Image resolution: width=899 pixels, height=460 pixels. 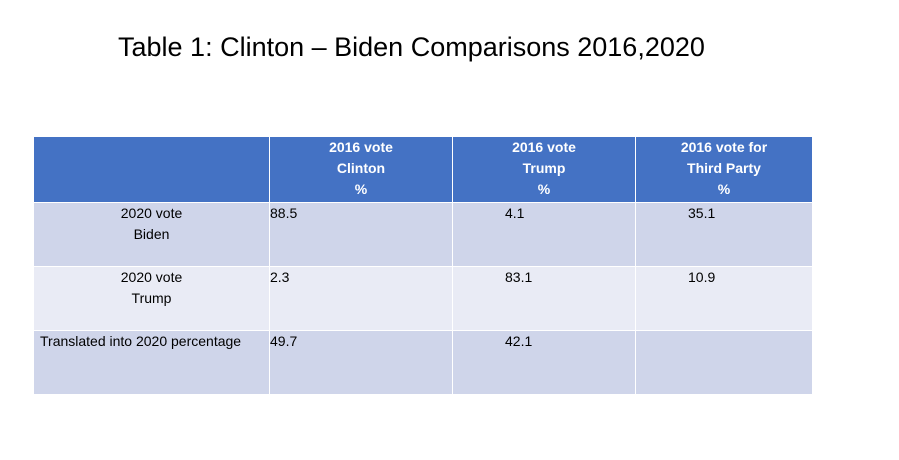 What do you see at coordinates (724, 234) in the screenshot?
I see `table-cell: 35.1` at bounding box center [724, 234].